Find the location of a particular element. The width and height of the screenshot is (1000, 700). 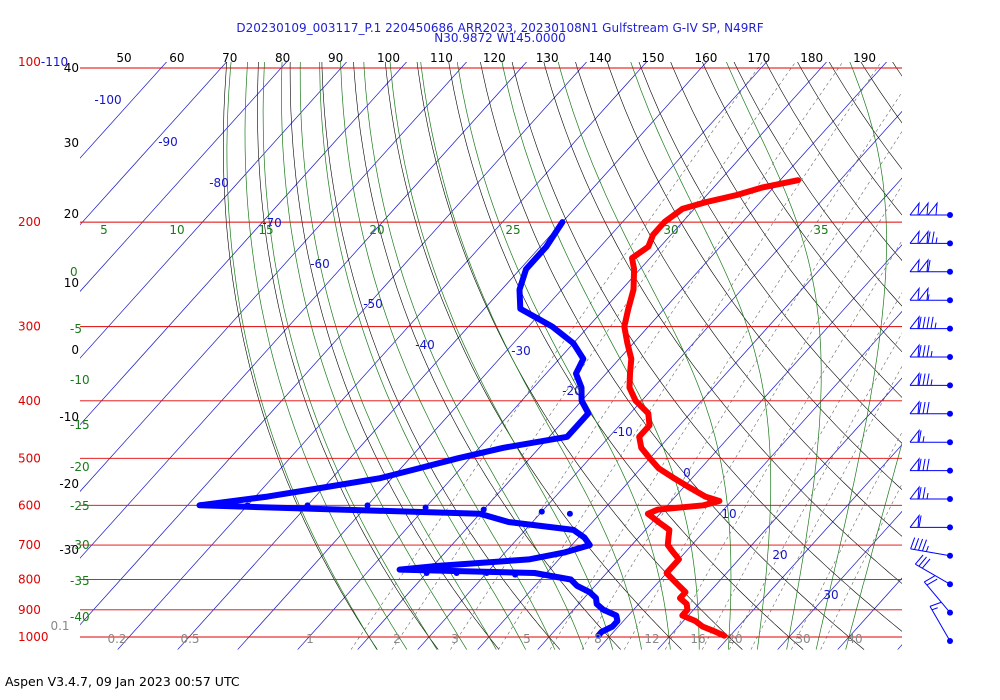

mixing-ratio-label: 8 is located at coordinates (598, 639).